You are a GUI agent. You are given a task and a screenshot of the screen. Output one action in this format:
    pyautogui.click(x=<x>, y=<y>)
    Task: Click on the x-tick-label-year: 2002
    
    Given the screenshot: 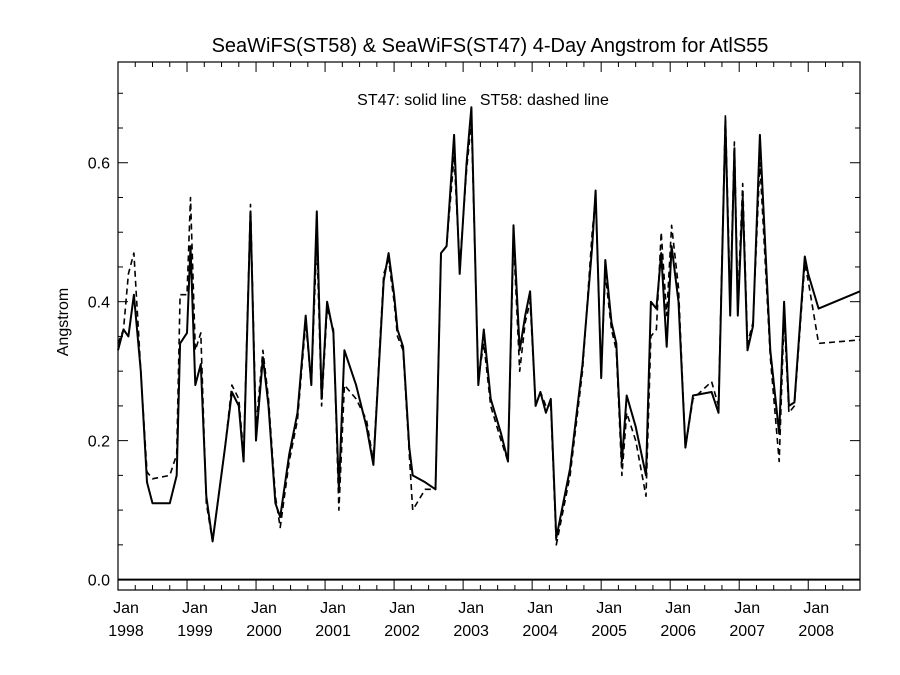 What is the action you would take?
    pyautogui.click(x=402, y=631)
    